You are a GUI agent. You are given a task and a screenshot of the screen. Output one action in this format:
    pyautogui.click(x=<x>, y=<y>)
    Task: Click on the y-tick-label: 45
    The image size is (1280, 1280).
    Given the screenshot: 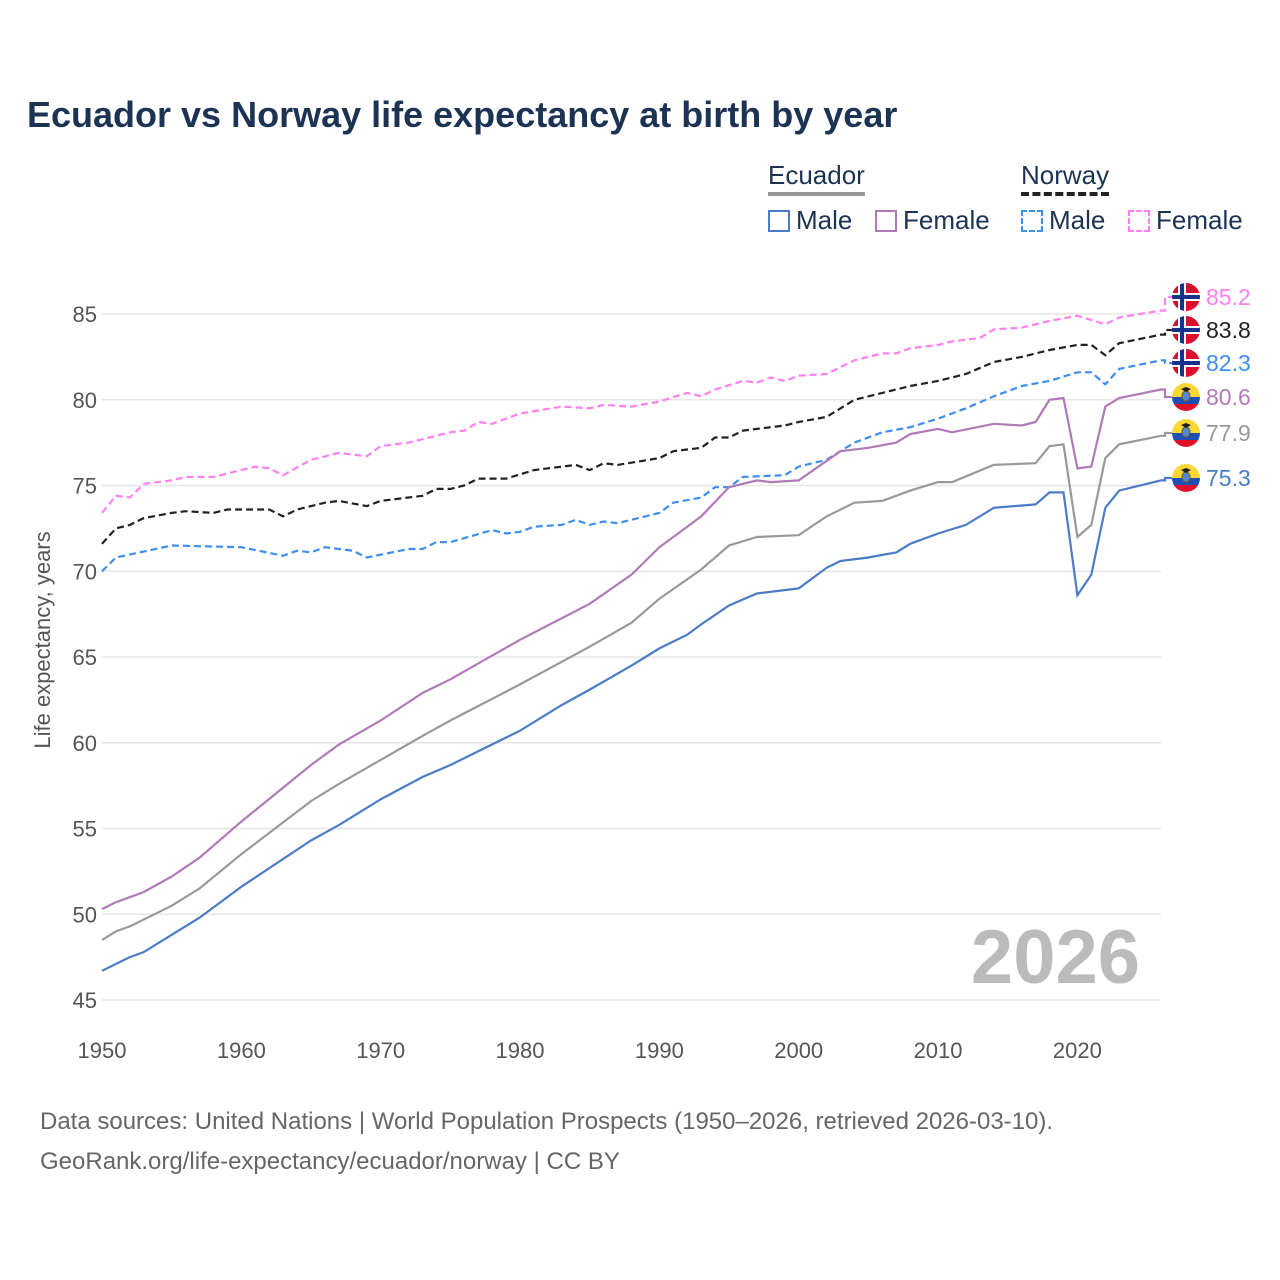 What is the action you would take?
    pyautogui.click(x=85, y=1000)
    